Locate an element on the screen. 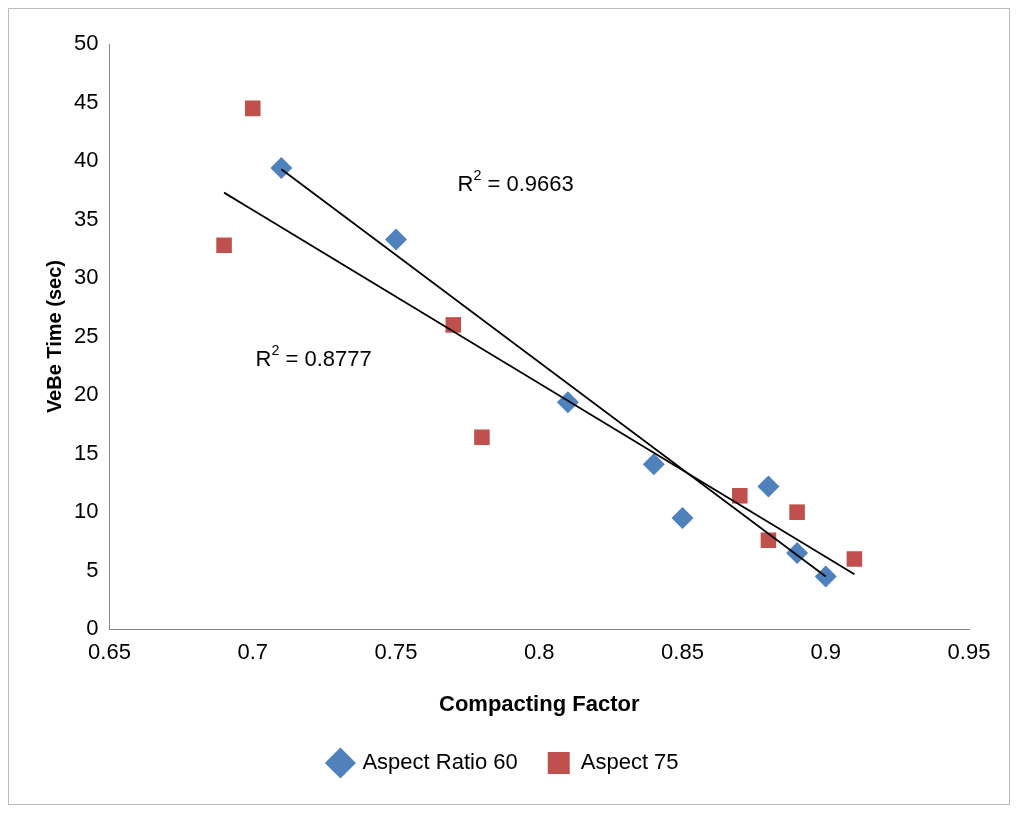 This screenshot has width=1024, height=815. legend-label: Aspect Ratio 60 is located at coordinates (440, 762).